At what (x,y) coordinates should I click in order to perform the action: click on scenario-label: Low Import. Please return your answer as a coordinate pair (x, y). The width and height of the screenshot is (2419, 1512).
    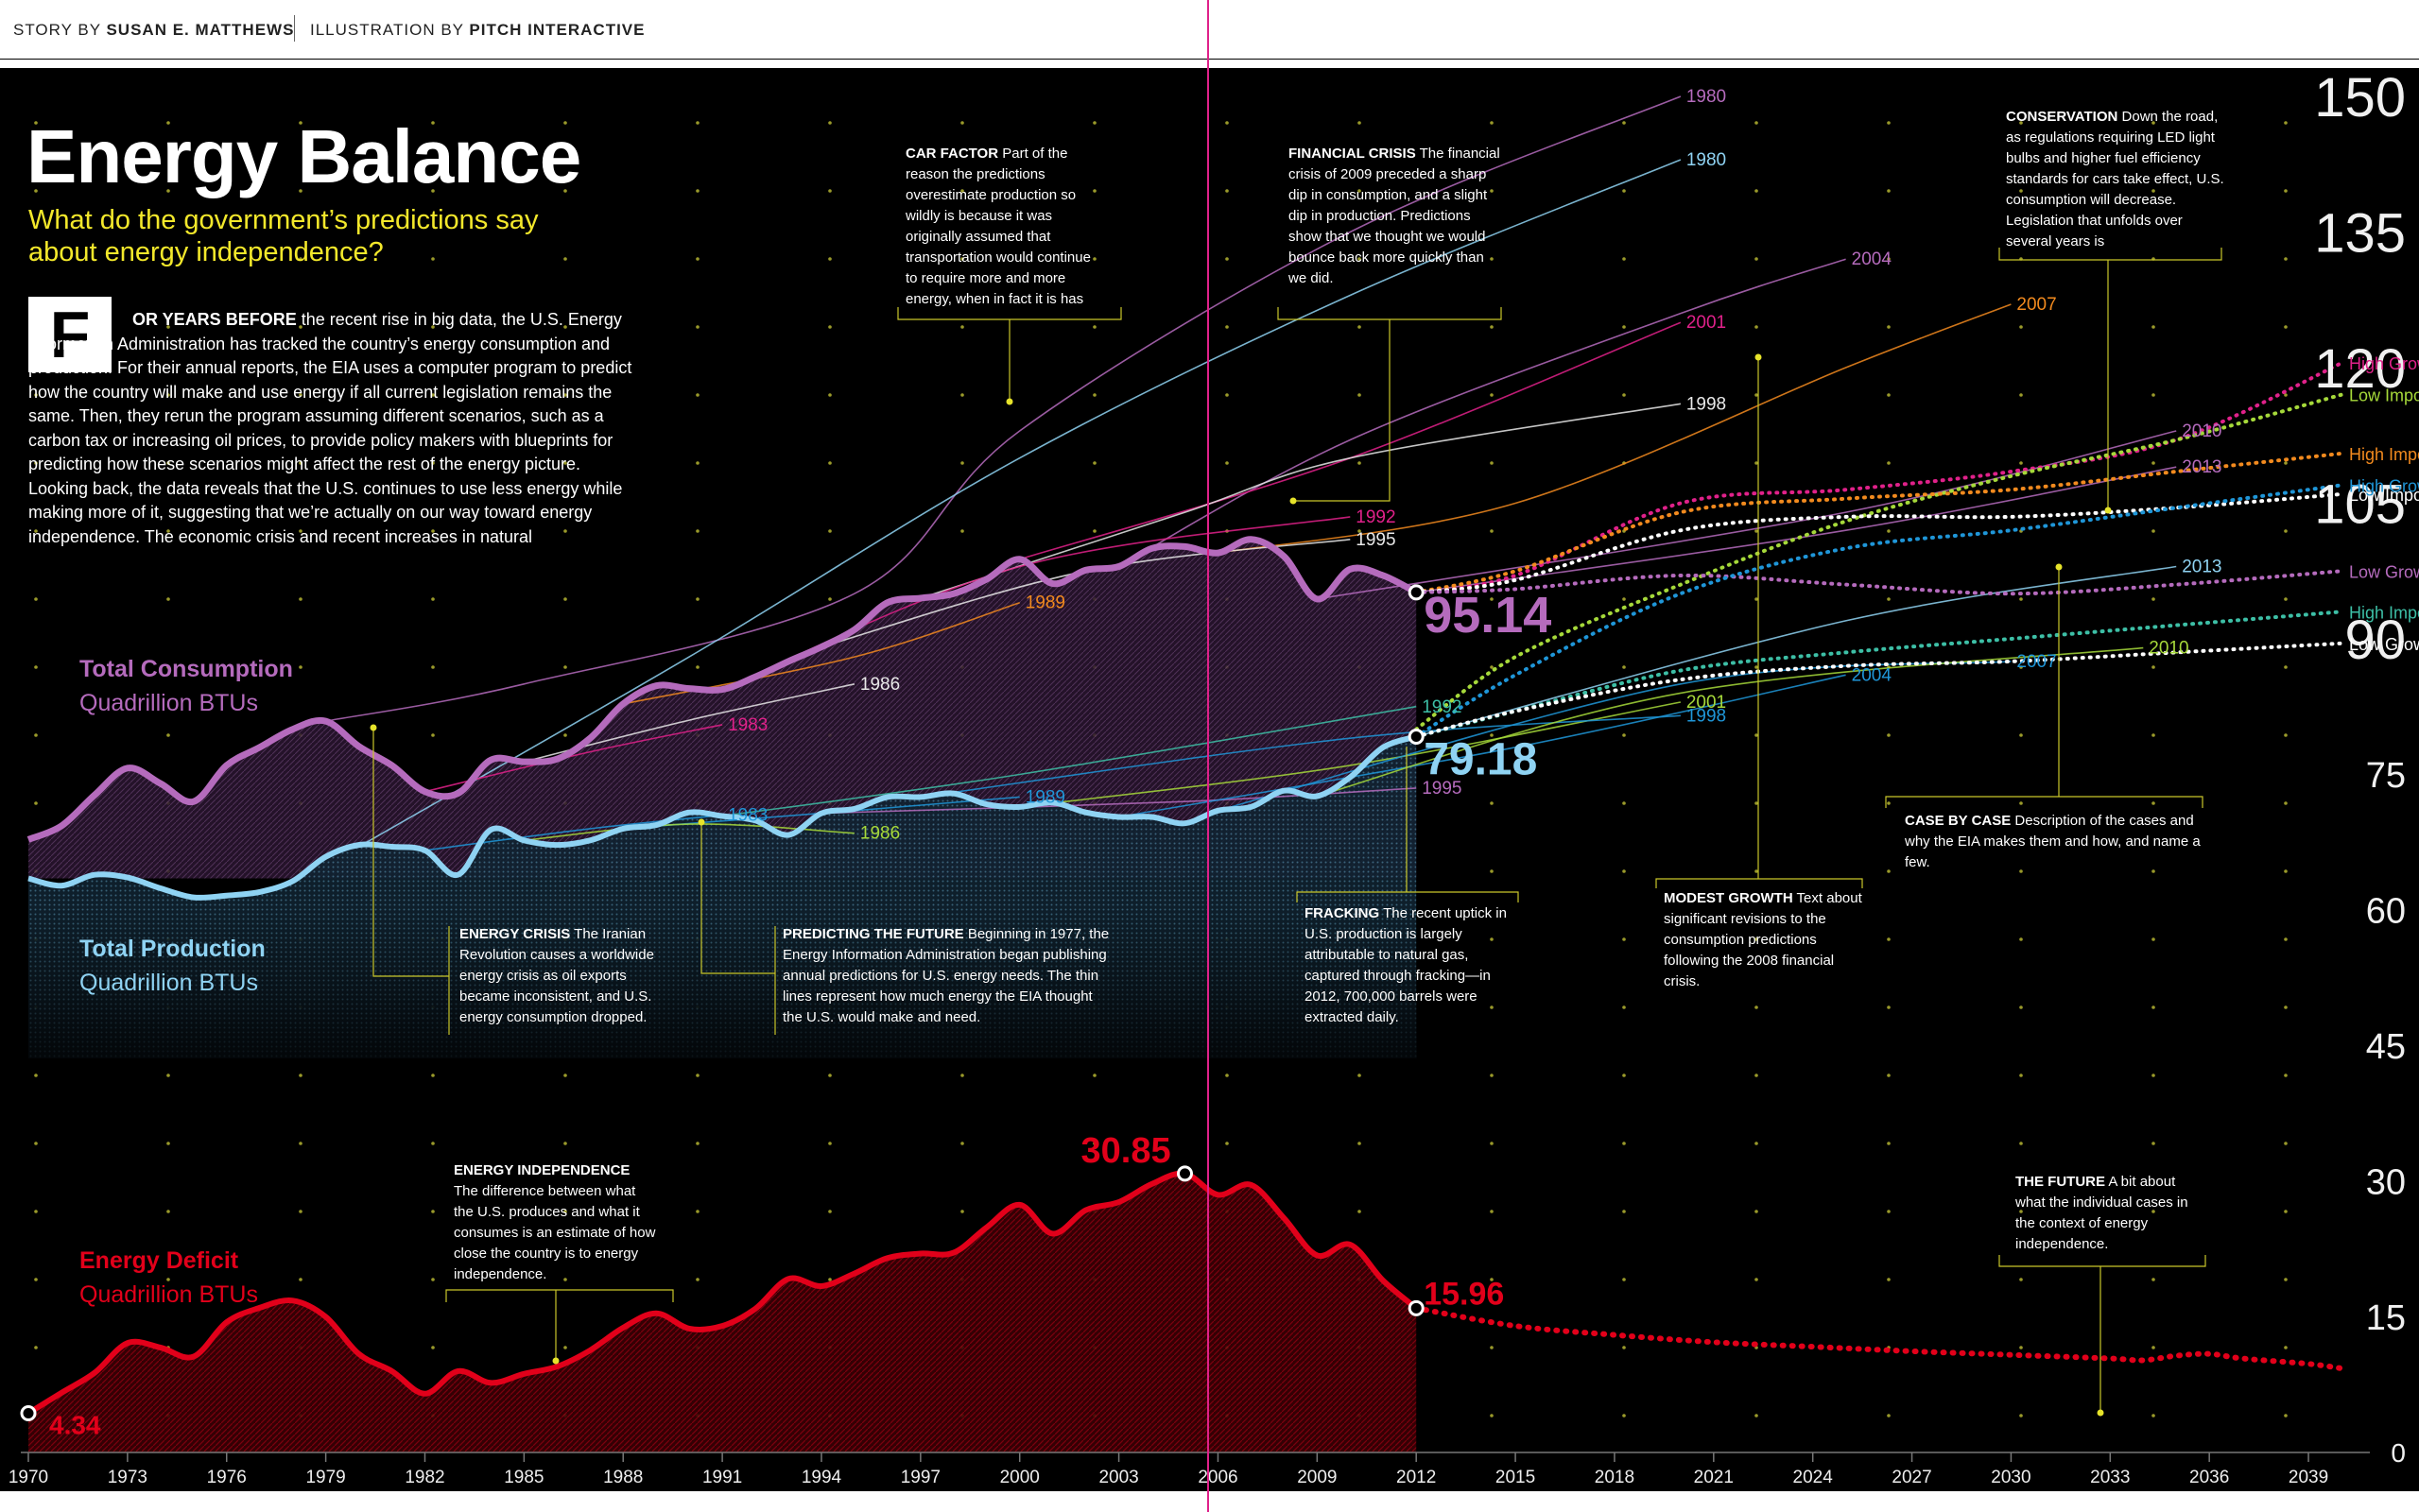
    Looking at the image, I should click on (2384, 495).